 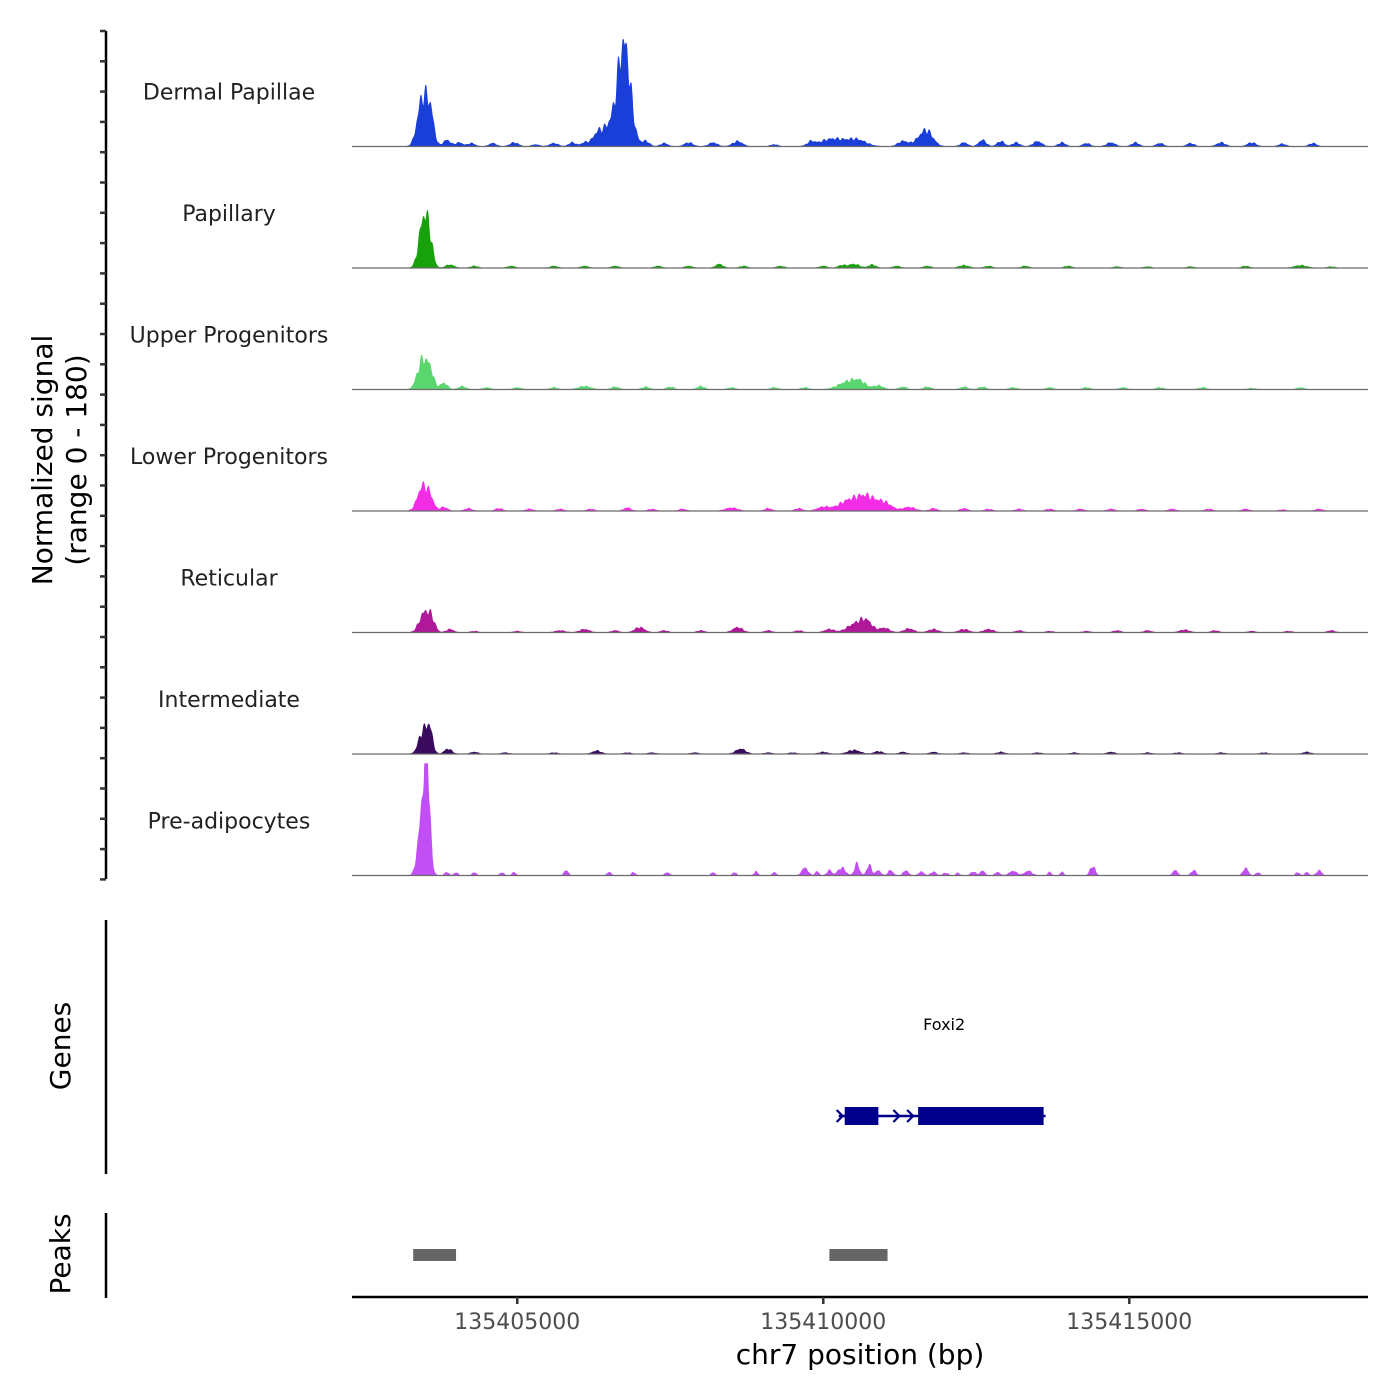 What do you see at coordinates (229, 214) in the screenshot?
I see `track-label-papillary: Papillary` at bounding box center [229, 214].